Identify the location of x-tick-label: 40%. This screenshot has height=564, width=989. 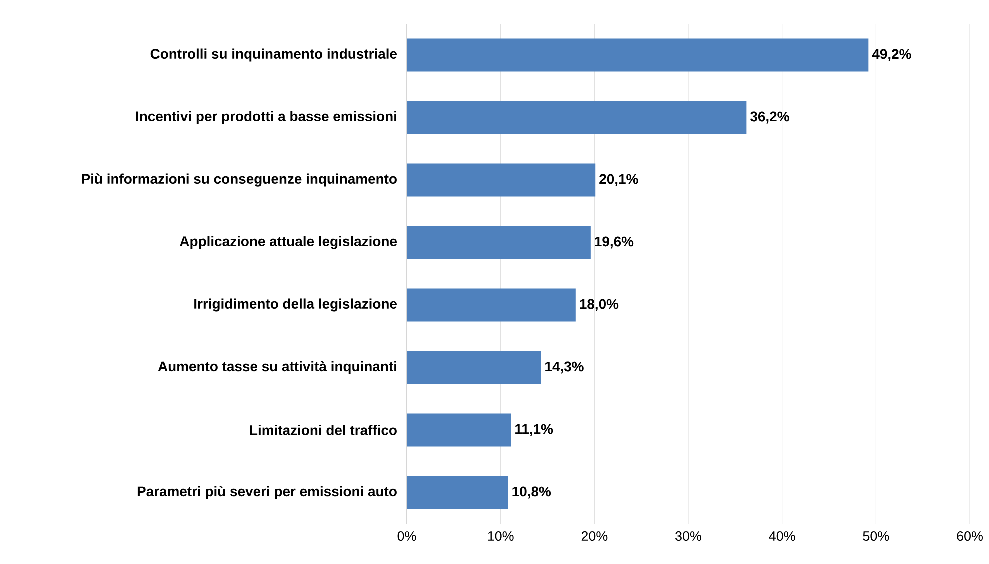
(782, 537).